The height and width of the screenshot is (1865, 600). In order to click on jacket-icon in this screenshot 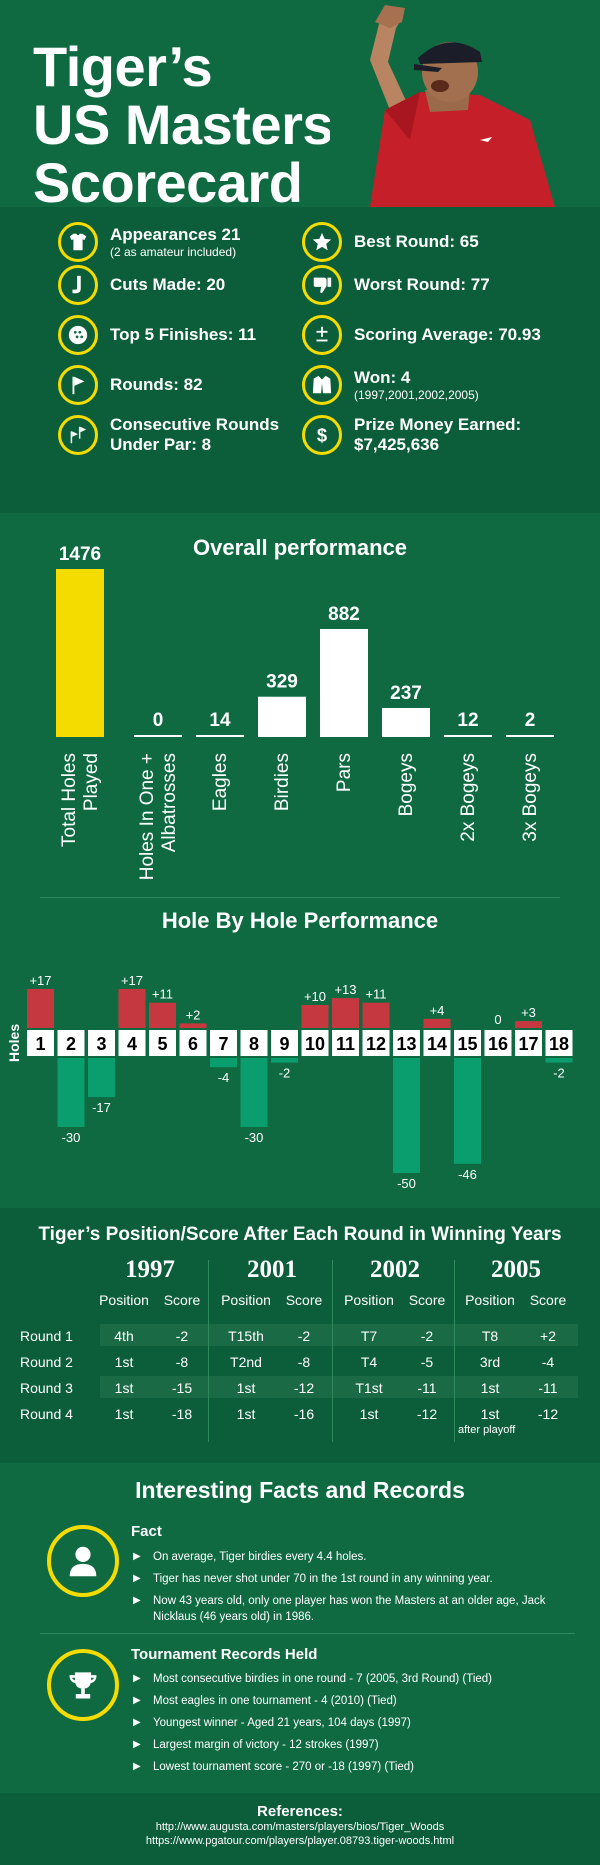, I will do `click(322, 385)`.